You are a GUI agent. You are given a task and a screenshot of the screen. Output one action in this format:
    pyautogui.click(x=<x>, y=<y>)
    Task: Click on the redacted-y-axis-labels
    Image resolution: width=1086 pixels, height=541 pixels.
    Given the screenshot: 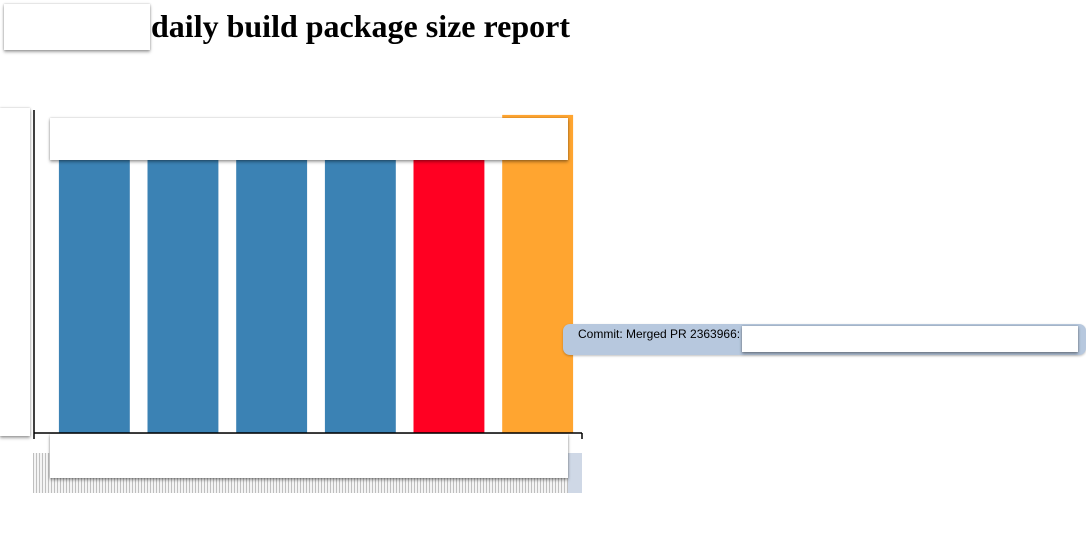 What is the action you would take?
    pyautogui.click(x=15, y=272)
    